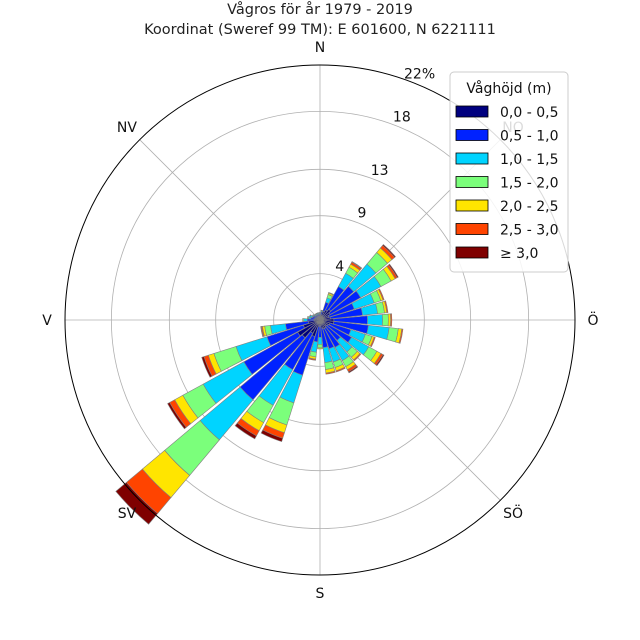 This screenshot has width=640, height=640. Describe the element at coordinates (320, 594) in the screenshot. I see `direction-label: S` at that location.